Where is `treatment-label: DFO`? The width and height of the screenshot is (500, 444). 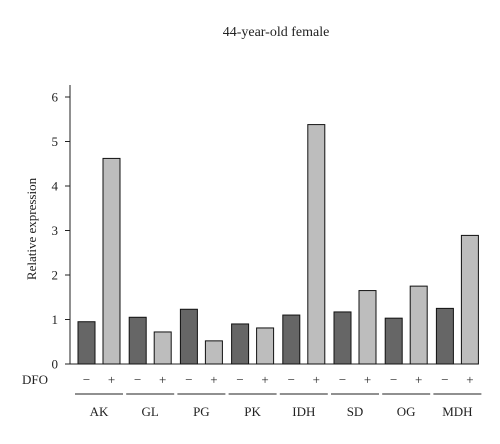 treatment-label: DFO is located at coordinates (35, 379).